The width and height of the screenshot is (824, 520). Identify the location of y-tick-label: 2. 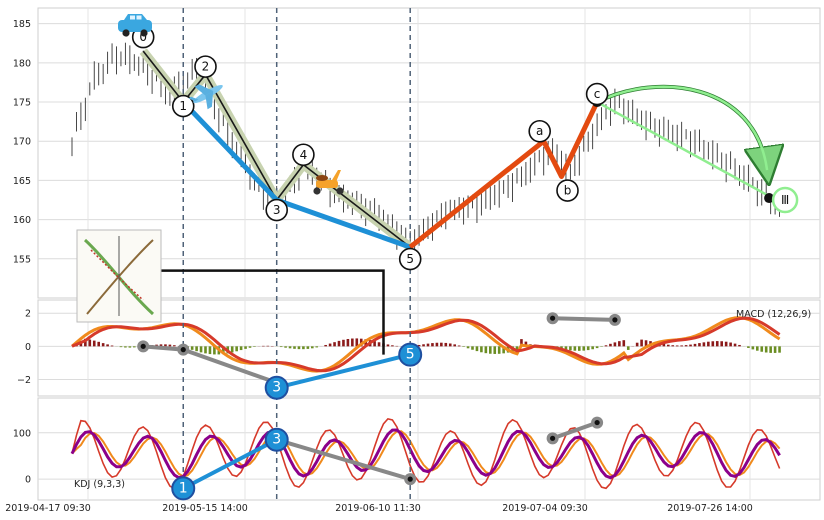
(28, 314).